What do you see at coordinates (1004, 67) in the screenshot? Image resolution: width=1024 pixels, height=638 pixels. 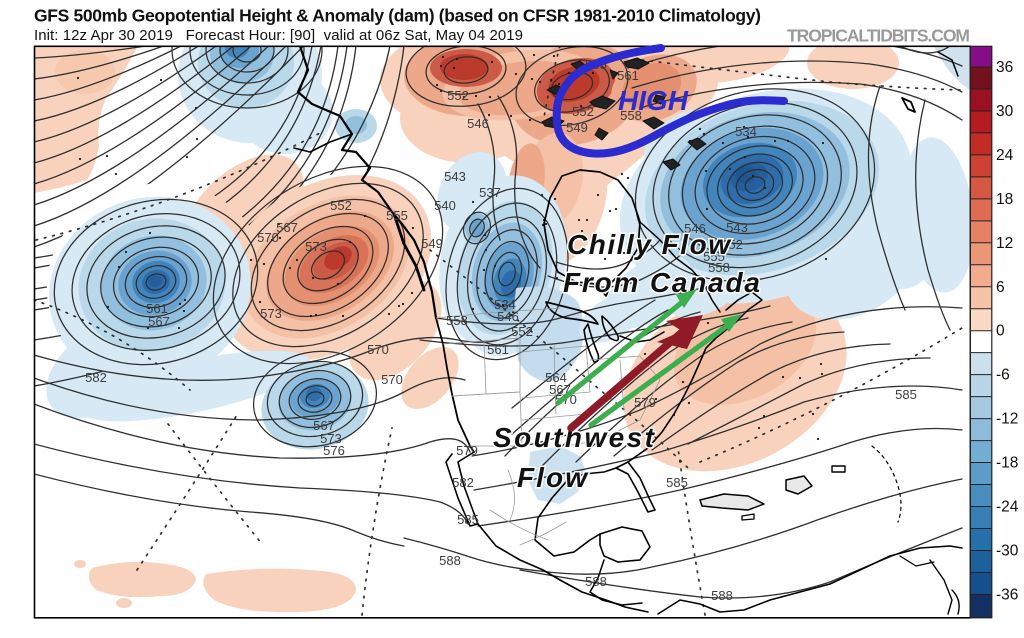 I see `svg-text: 36` at bounding box center [1004, 67].